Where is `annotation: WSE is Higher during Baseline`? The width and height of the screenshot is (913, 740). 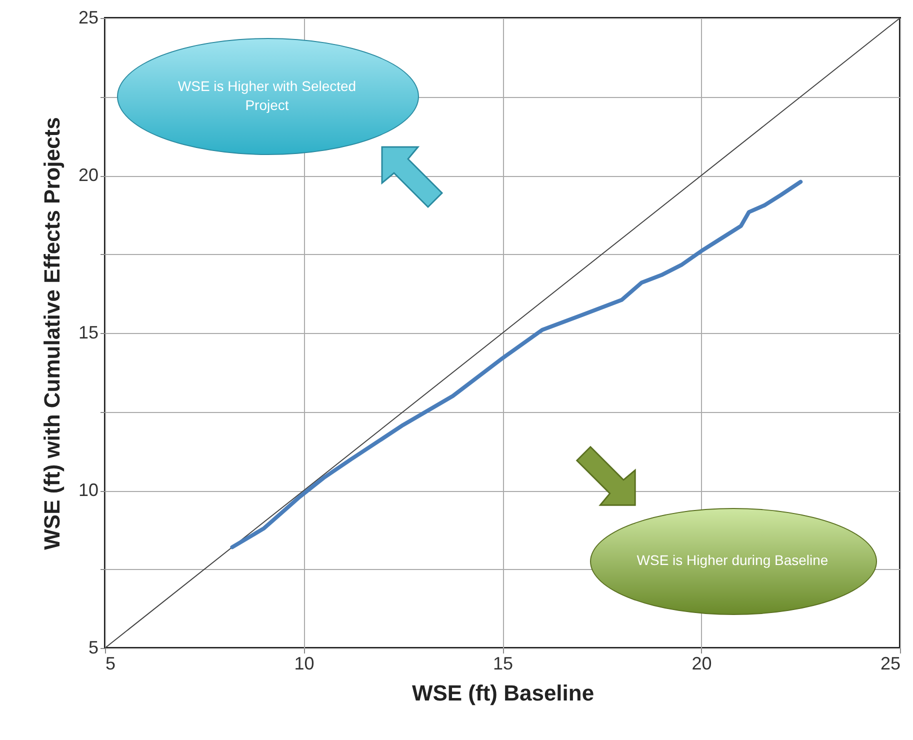
annotation: WSE is Higher during Baseline is located at coordinates (733, 560).